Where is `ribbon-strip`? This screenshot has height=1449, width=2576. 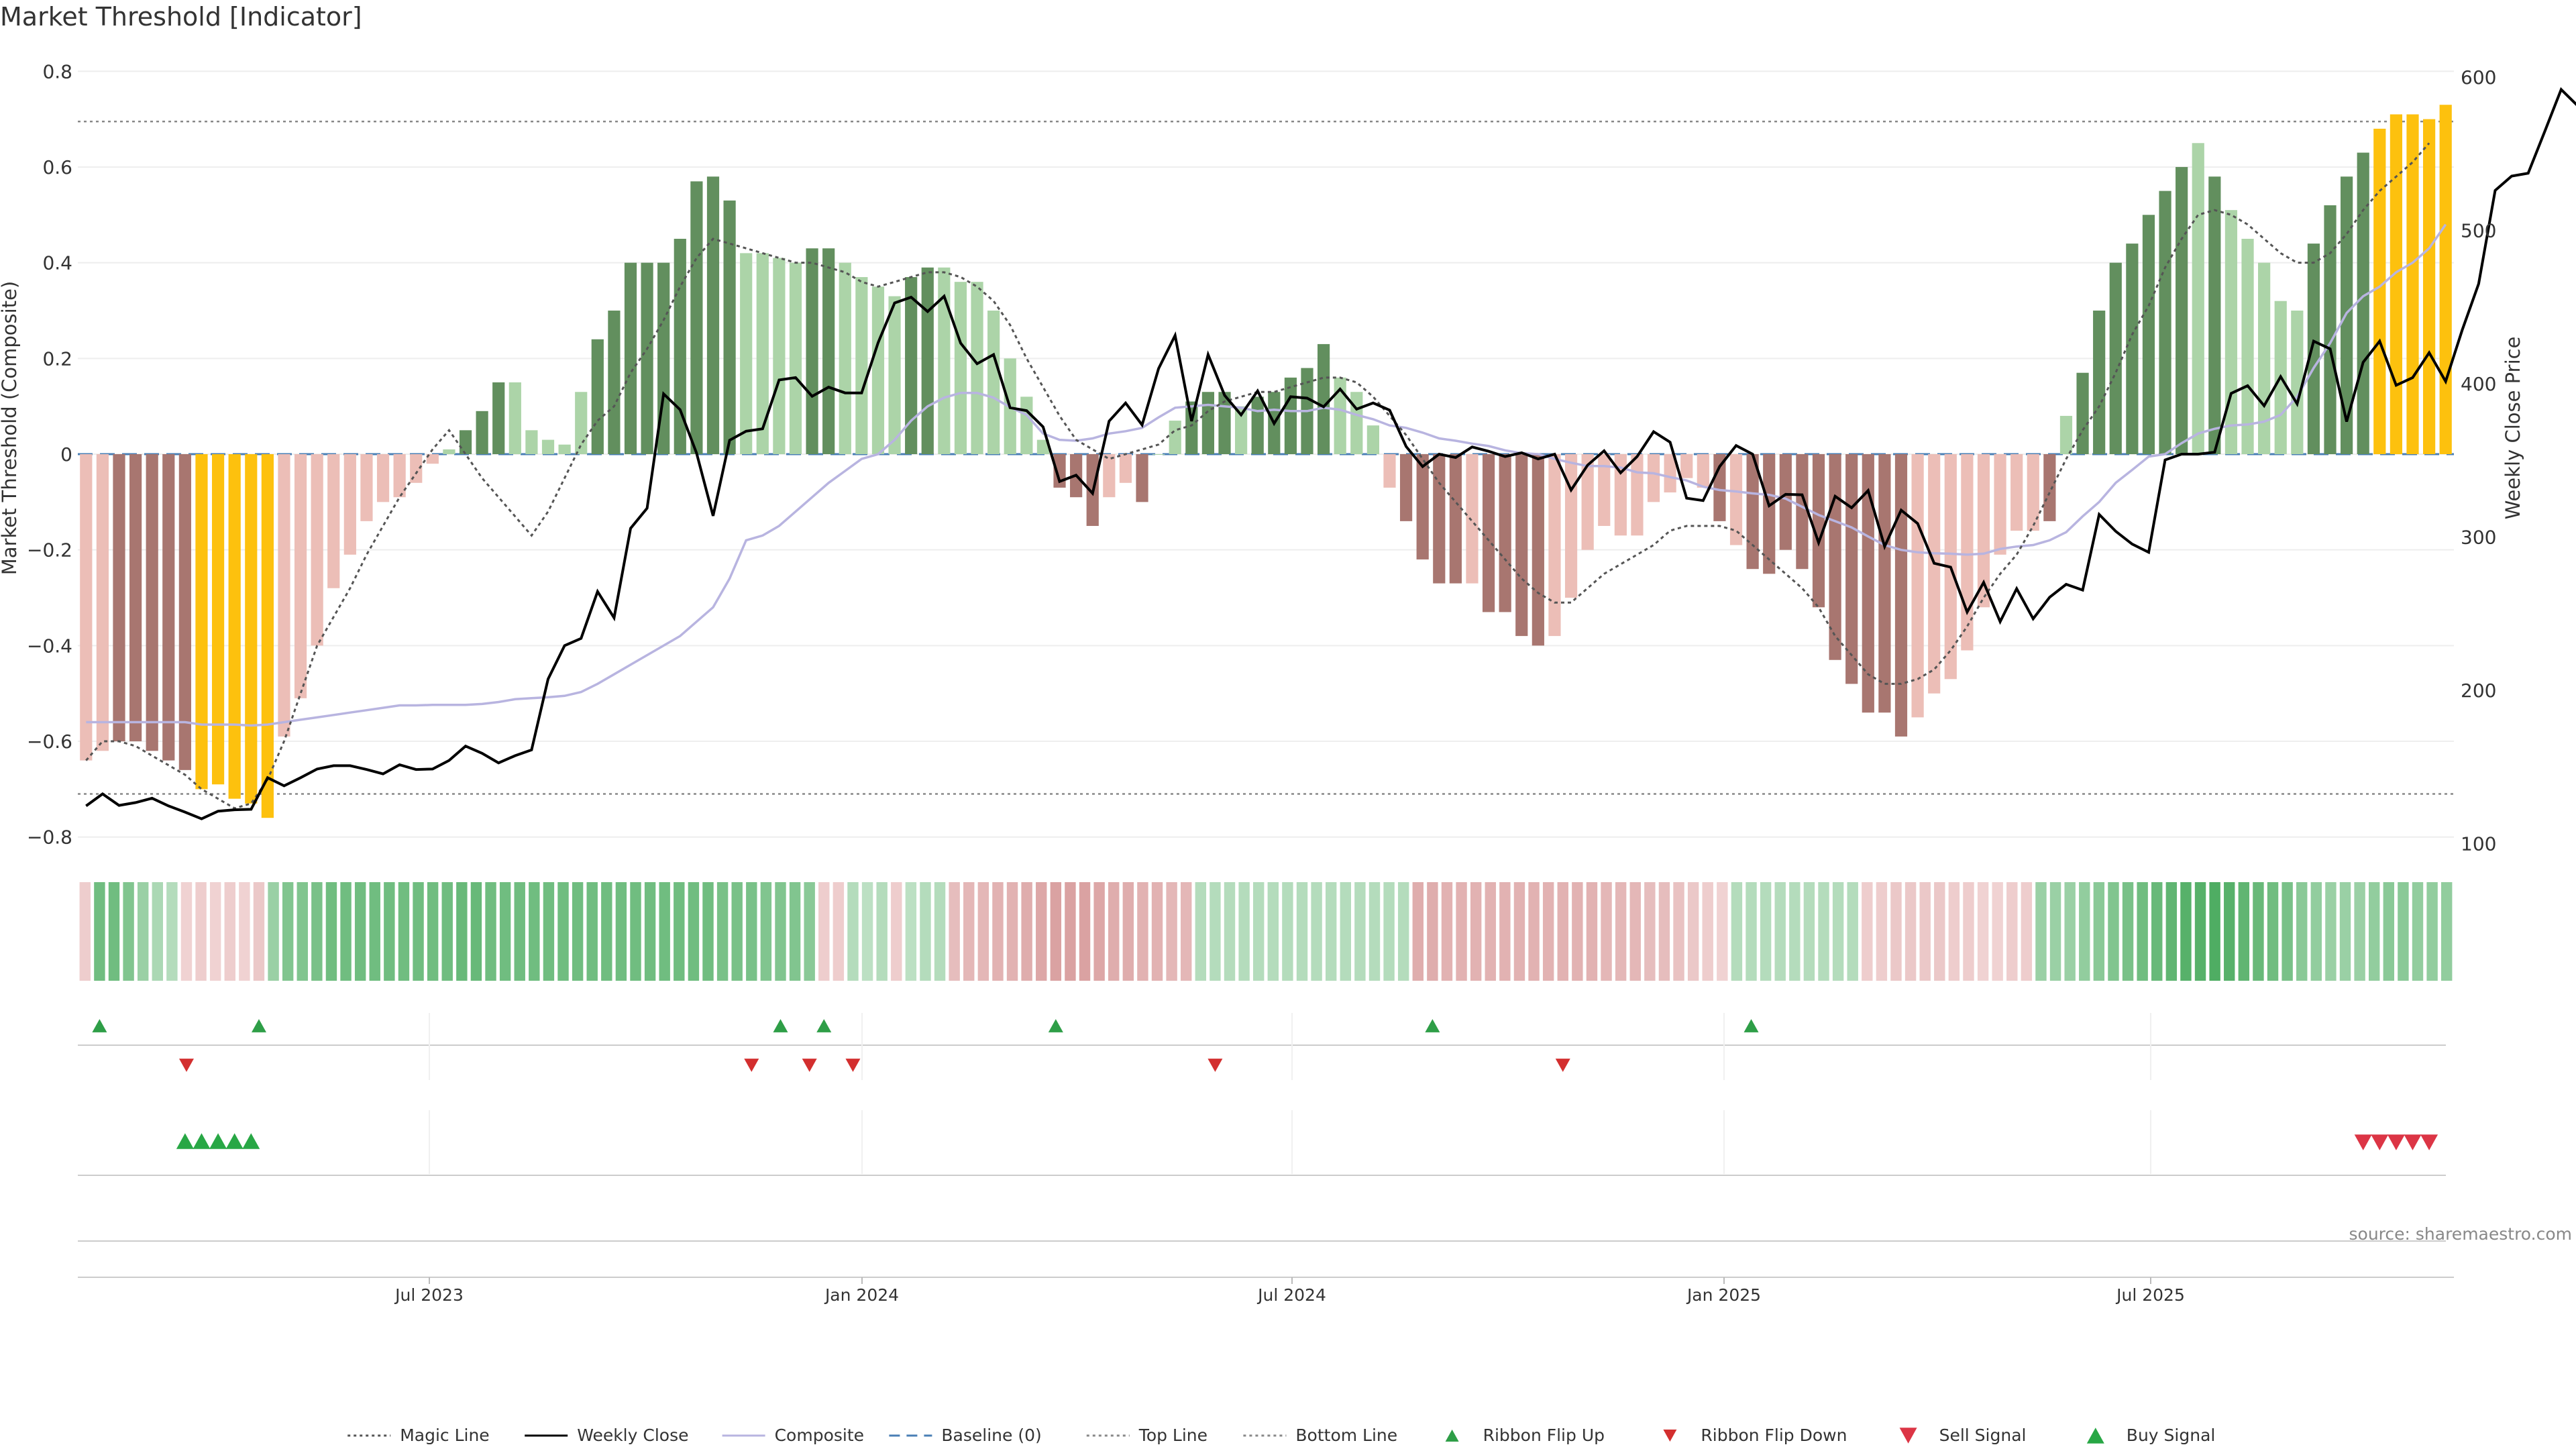
ribbon-strip is located at coordinates (1266, 931).